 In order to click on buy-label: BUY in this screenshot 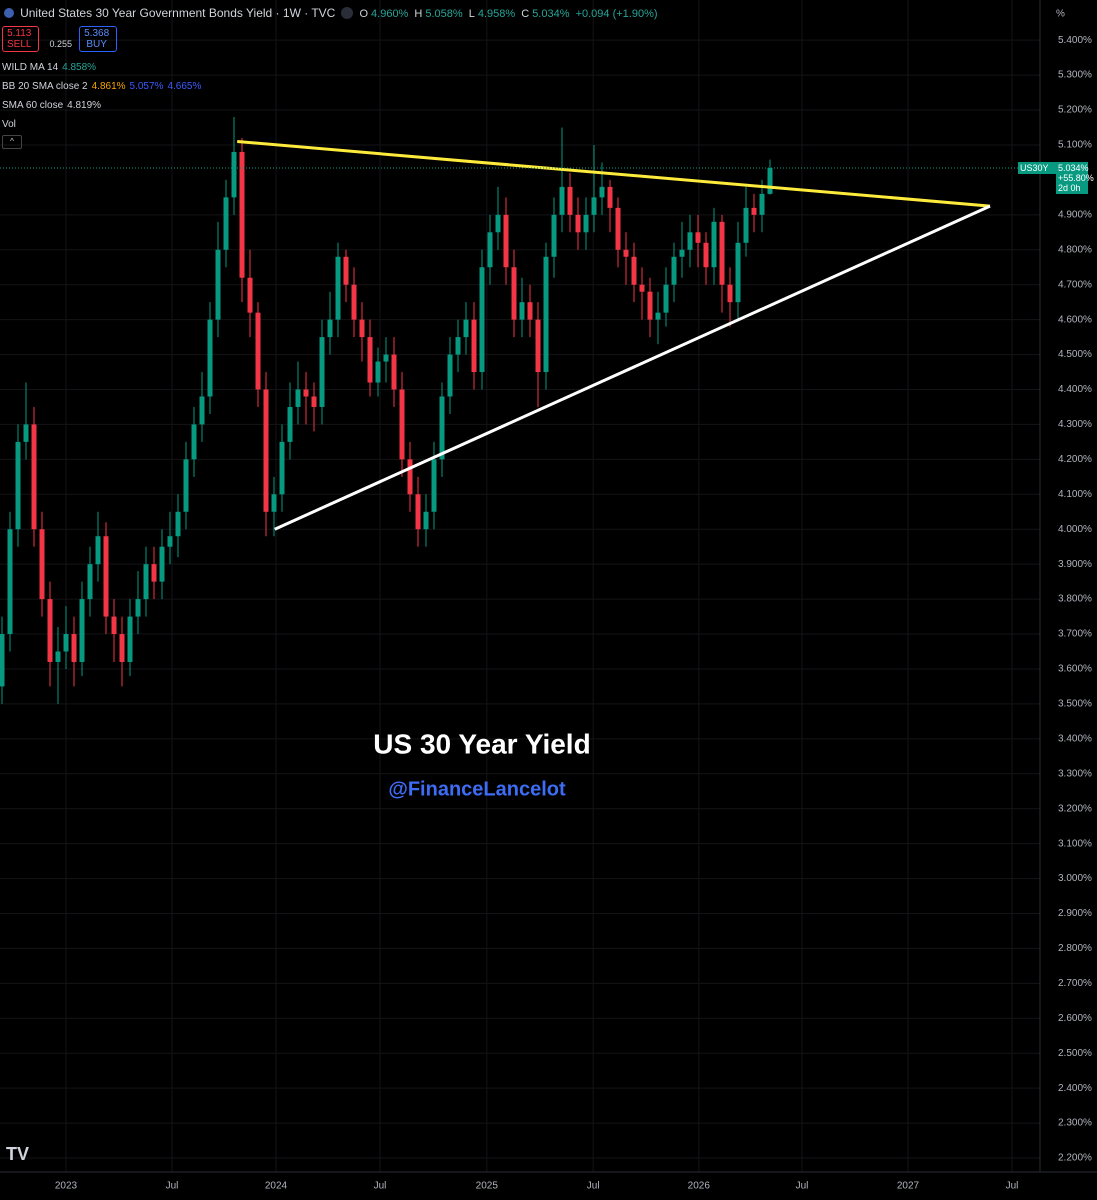, I will do `click(96, 44)`.